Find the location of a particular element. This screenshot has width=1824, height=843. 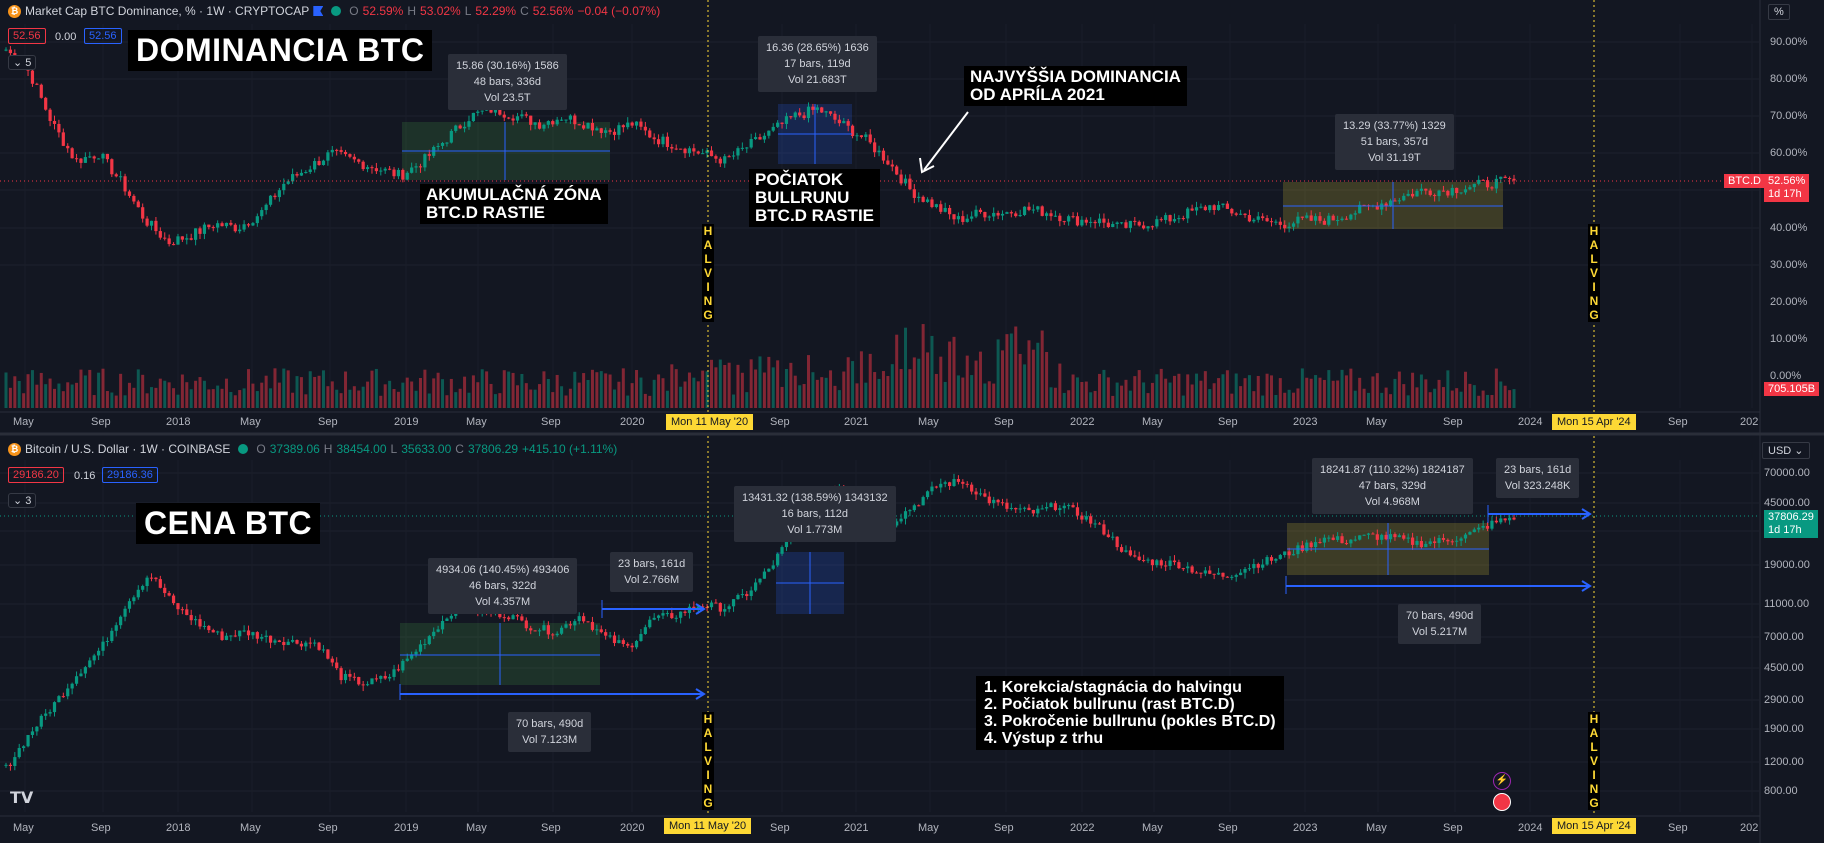

x-tick-label: 2023 is located at coordinates (1305, 828).